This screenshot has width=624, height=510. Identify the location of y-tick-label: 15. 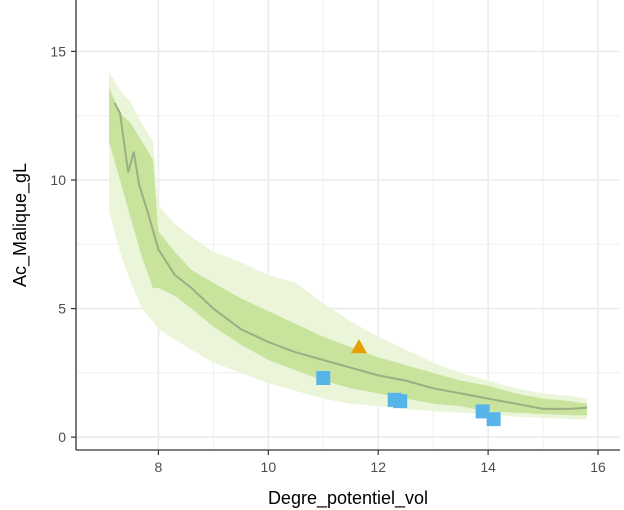
(58, 51).